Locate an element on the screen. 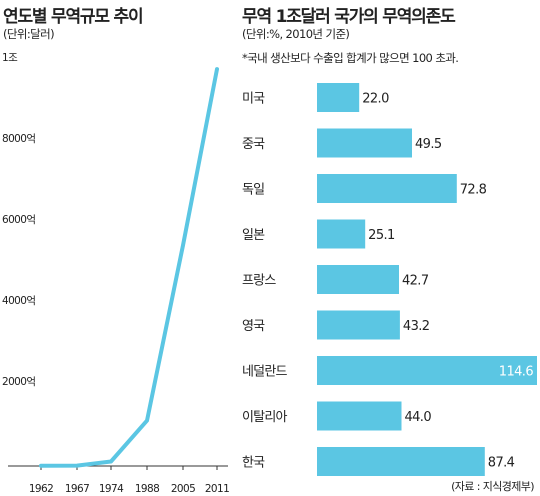  value-label: 25.1 is located at coordinates (381, 235).